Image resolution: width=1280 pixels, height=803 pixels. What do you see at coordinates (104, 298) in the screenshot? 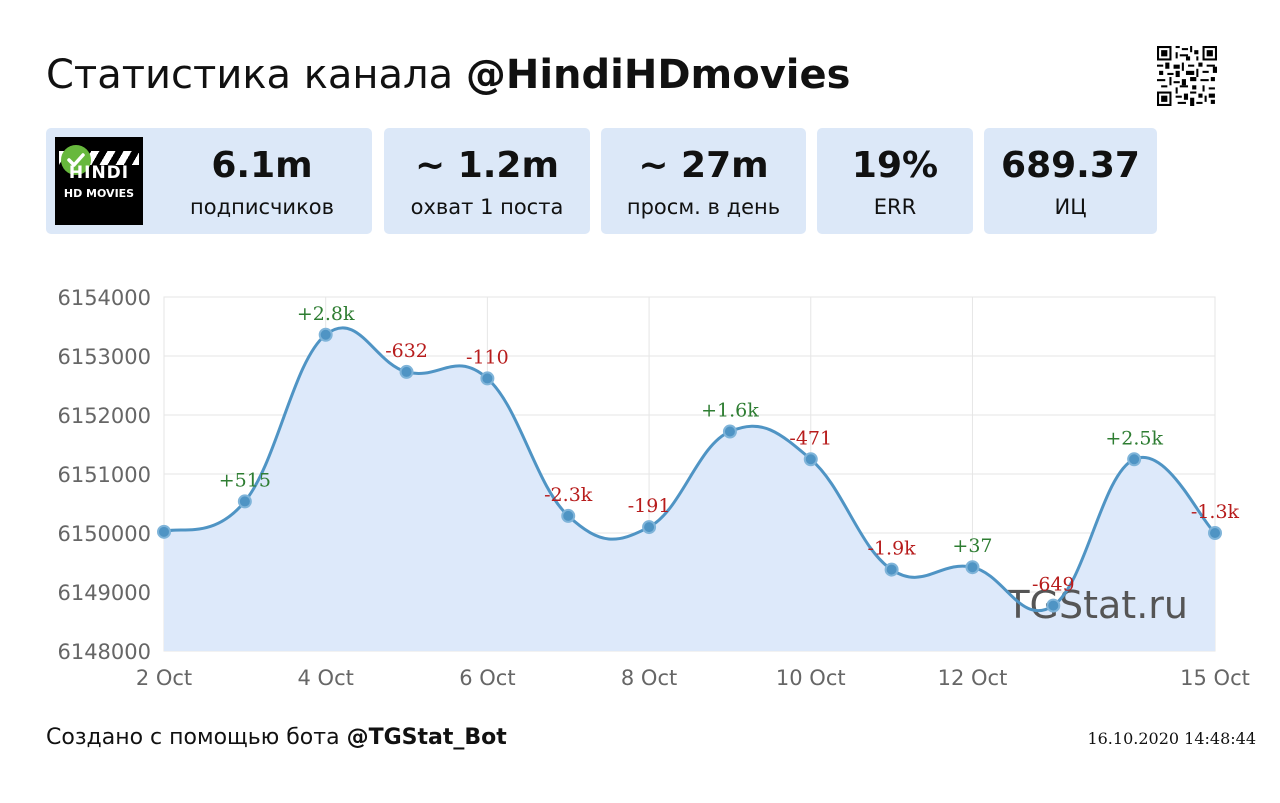
I see `y-tick-label: 6154000` at bounding box center [104, 298].